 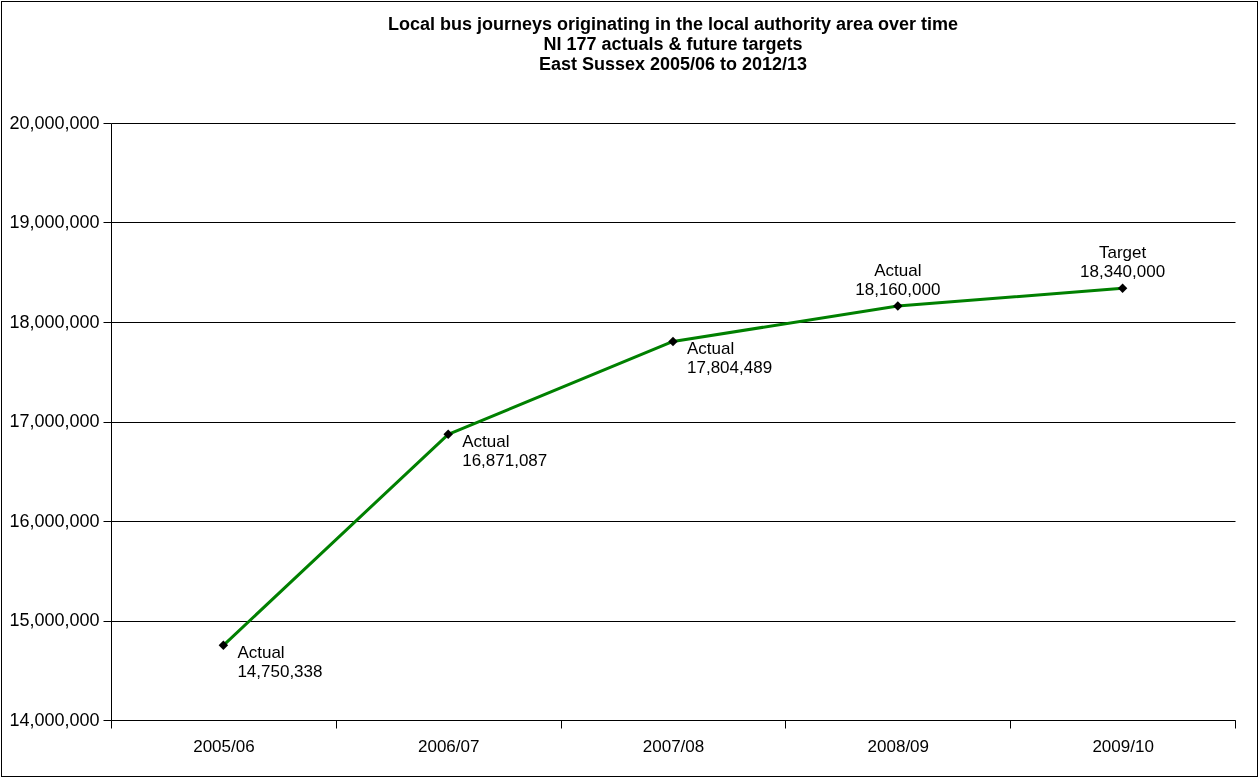 What do you see at coordinates (54, 719) in the screenshot?
I see `y-tick-label: 14,000,000` at bounding box center [54, 719].